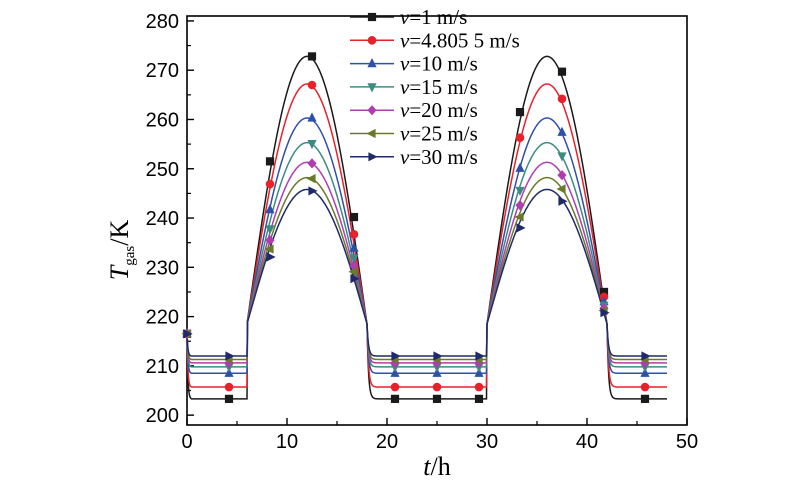 The height and width of the screenshot is (489, 800). I want to click on legend-label: v=25 m/s, so click(439, 134).